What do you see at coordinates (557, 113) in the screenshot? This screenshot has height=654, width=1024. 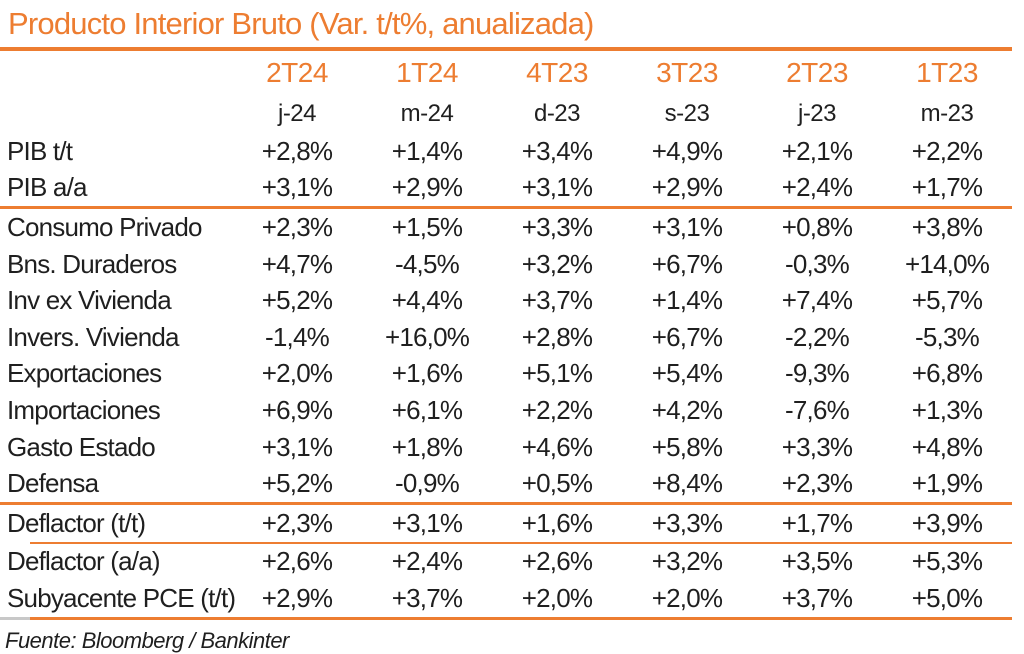 I see `month-header: d-23` at bounding box center [557, 113].